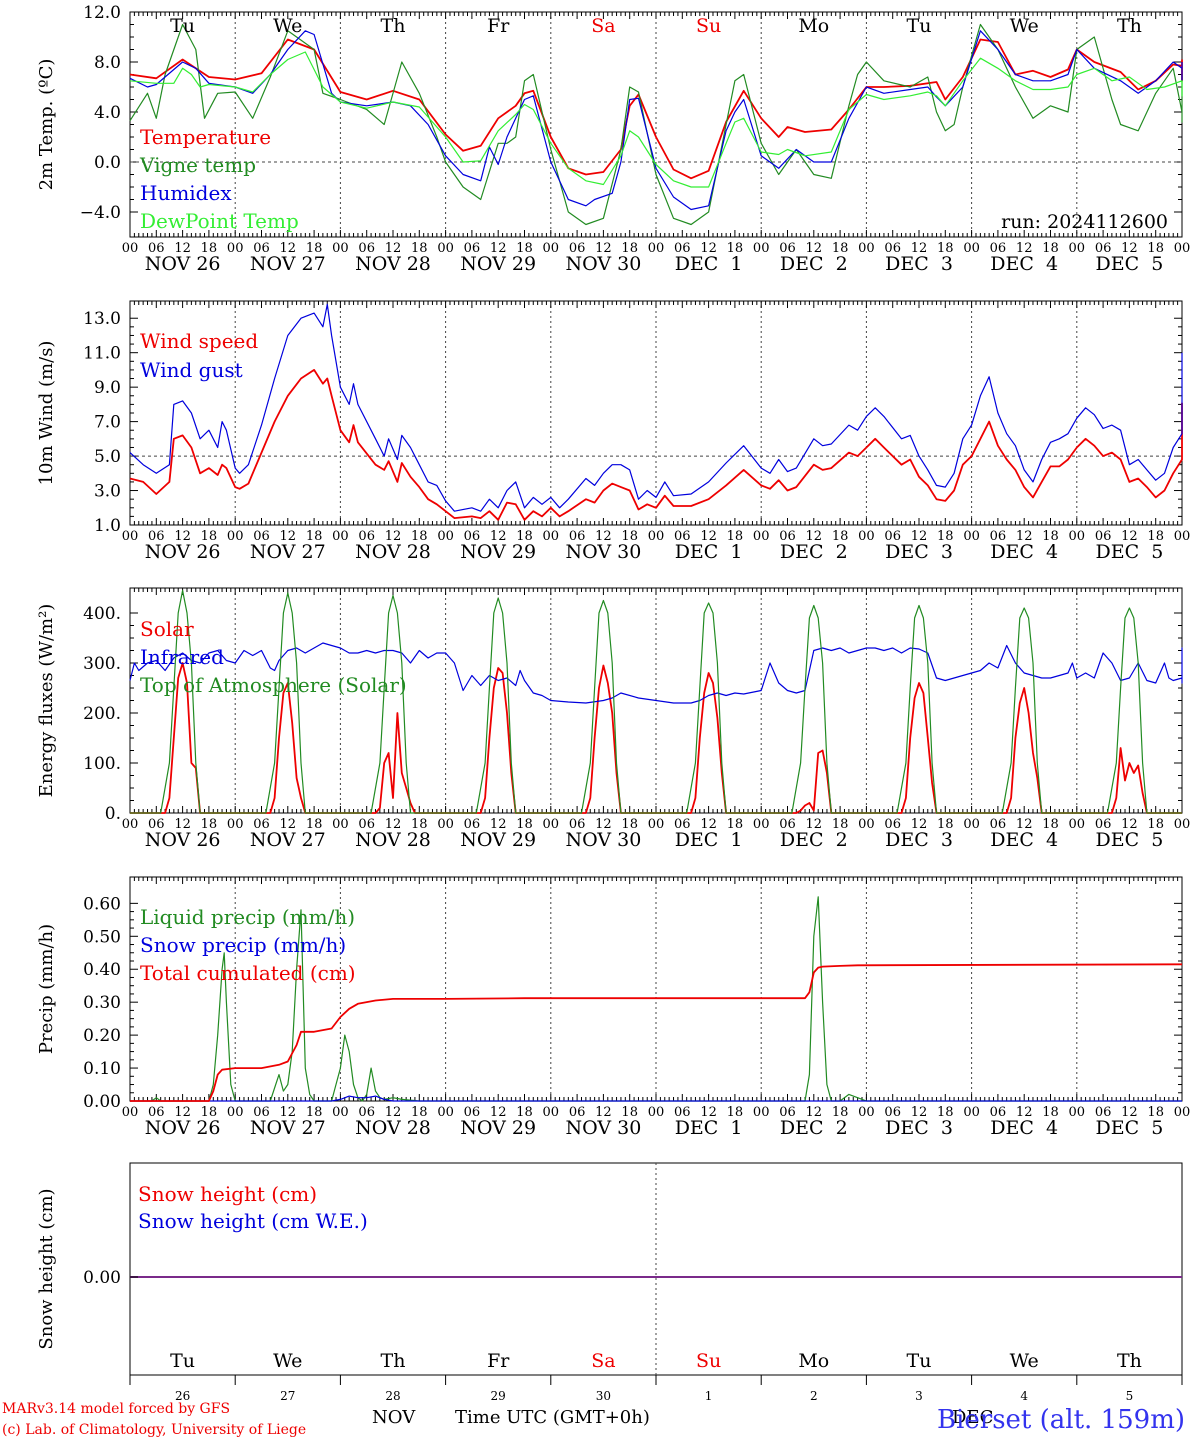 The height and width of the screenshot is (1440, 1194). Describe the element at coordinates (182, 657) in the screenshot. I see `energy-legend-entry: Infrared` at that location.